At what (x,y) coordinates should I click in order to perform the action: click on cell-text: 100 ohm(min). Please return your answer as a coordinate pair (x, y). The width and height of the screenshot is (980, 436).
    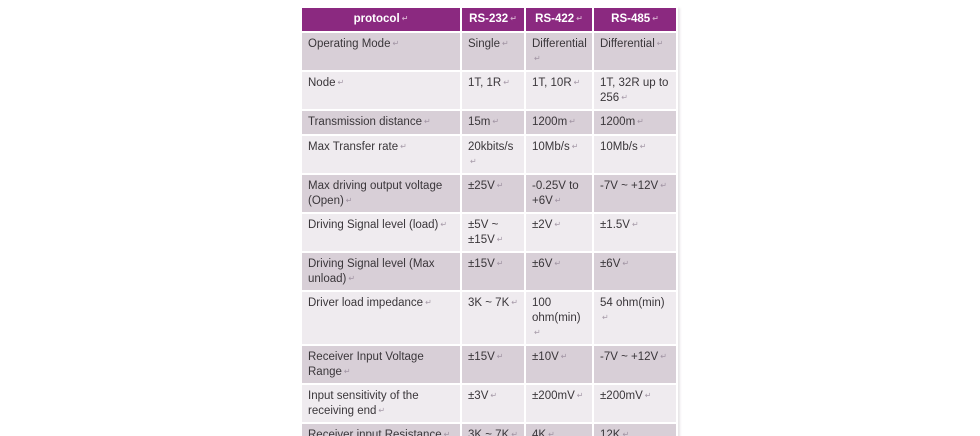
    Looking at the image, I should click on (556, 310).